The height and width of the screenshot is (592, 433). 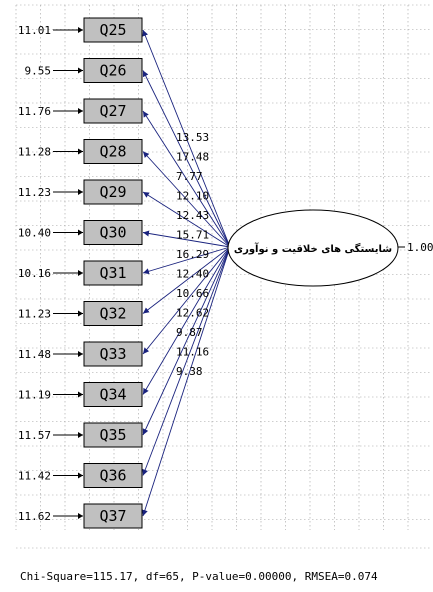 I want to click on error-variance: 11.48, so click(x=34, y=354).